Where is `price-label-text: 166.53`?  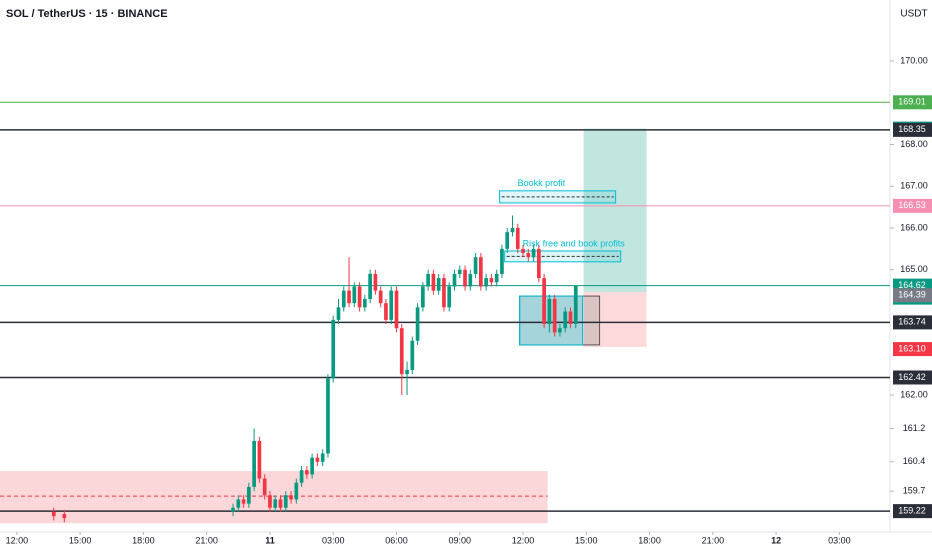 price-label-text: 166.53 is located at coordinates (912, 205).